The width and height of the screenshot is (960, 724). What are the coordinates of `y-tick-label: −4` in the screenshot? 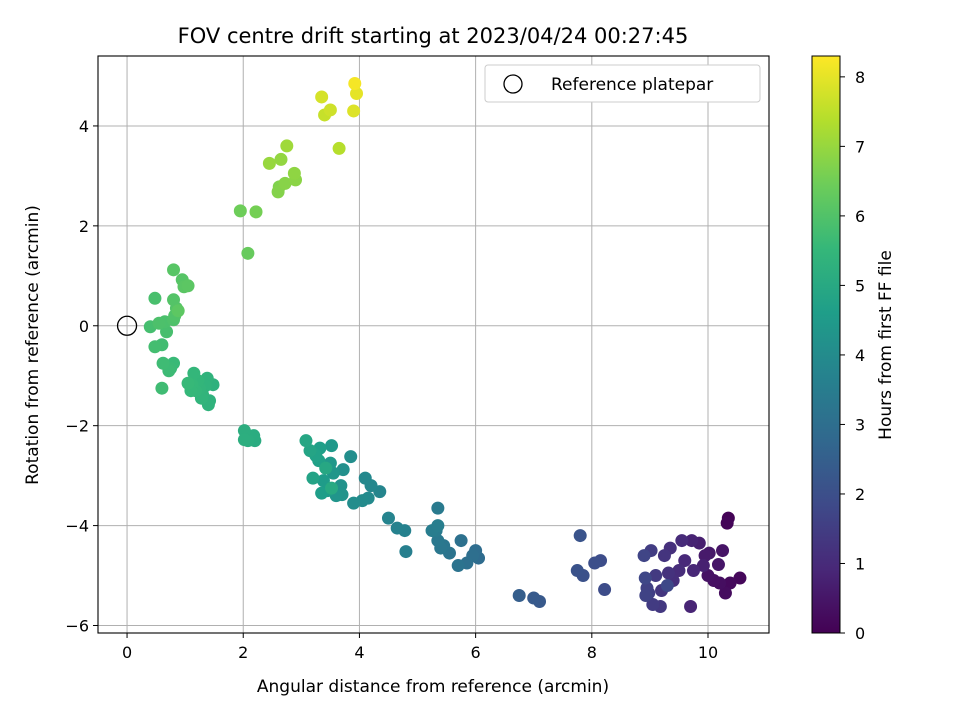 It's located at (77, 526).